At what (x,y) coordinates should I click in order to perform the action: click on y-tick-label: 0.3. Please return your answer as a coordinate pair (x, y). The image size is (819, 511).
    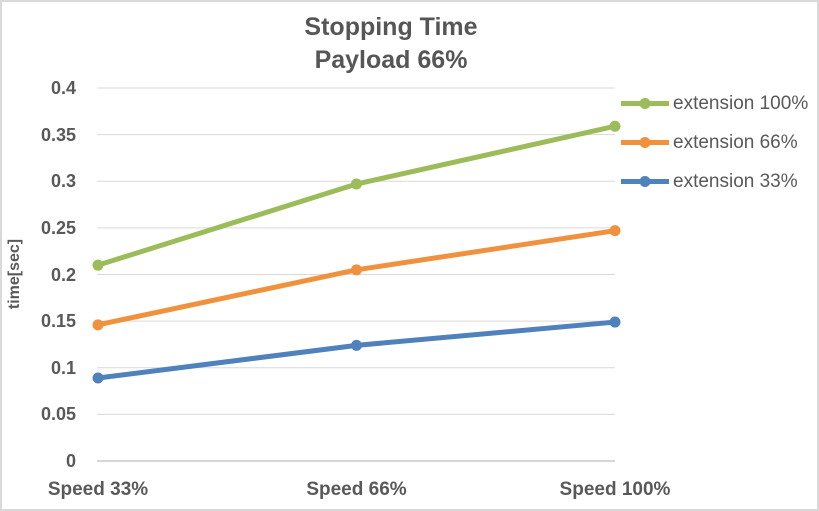
    Looking at the image, I should click on (63, 181).